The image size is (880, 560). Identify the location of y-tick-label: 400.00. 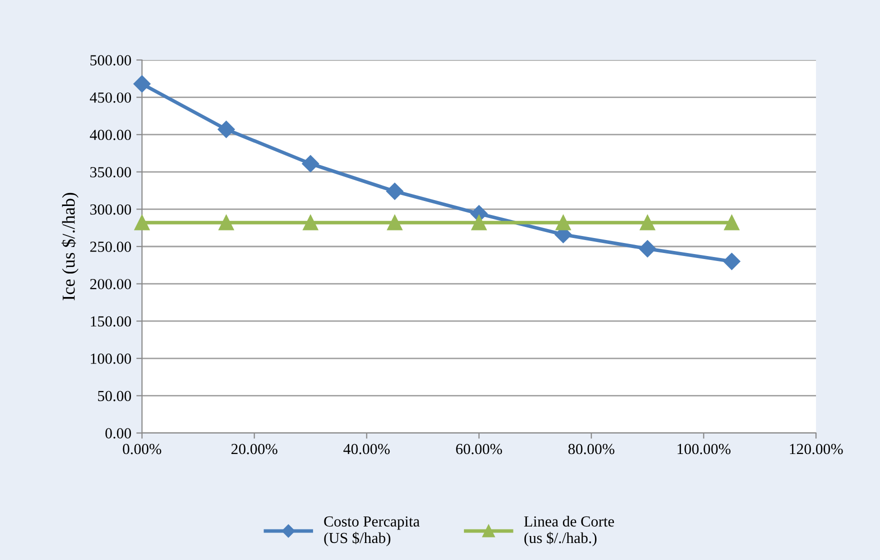
(110, 135).